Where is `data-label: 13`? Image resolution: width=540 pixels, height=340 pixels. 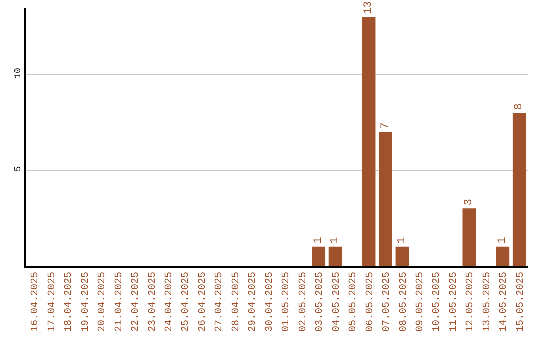
data-label: 13 is located at coordinates (369, 8).